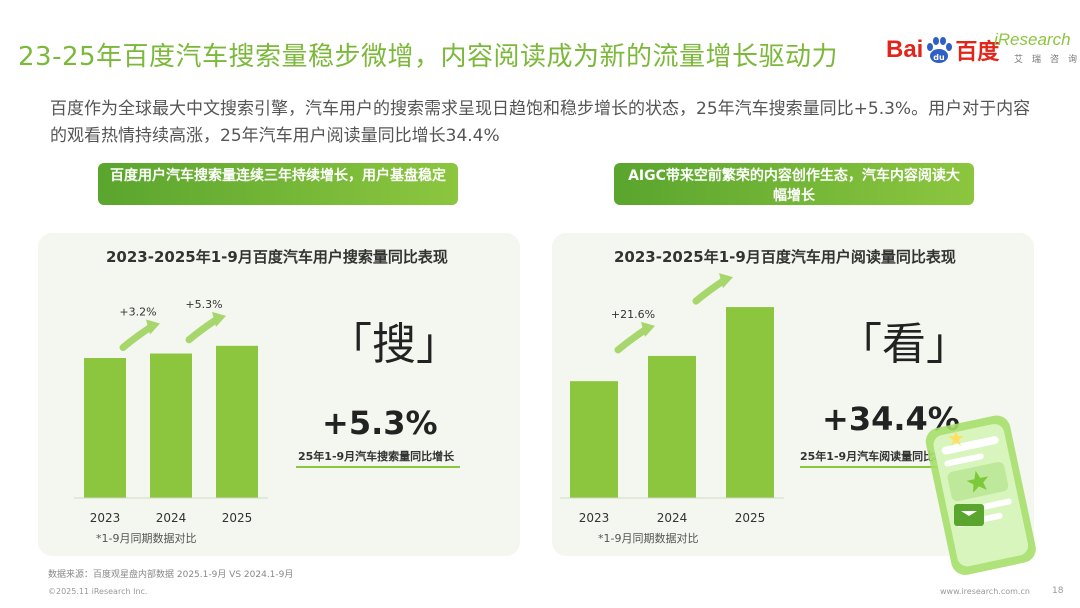 The width and height of the screenshot is (1080, 608). Describe the element at coordinates (378, 467) in the screenshot. I see `search-kpi-divider` at that location.